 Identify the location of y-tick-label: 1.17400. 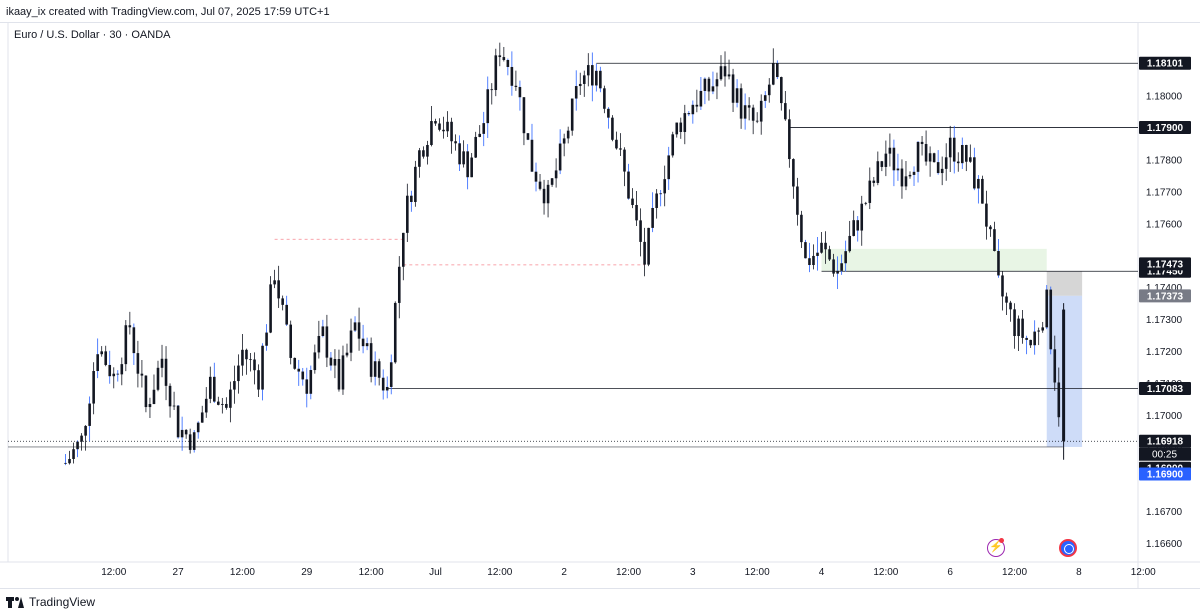
(1164, 288).